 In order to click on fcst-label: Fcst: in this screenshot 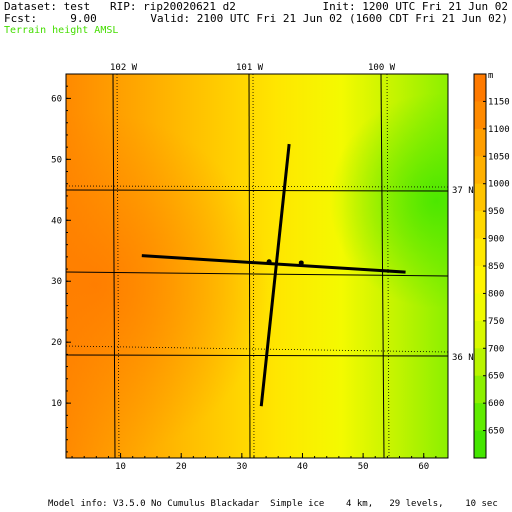, I will do `click(21, 18)`.